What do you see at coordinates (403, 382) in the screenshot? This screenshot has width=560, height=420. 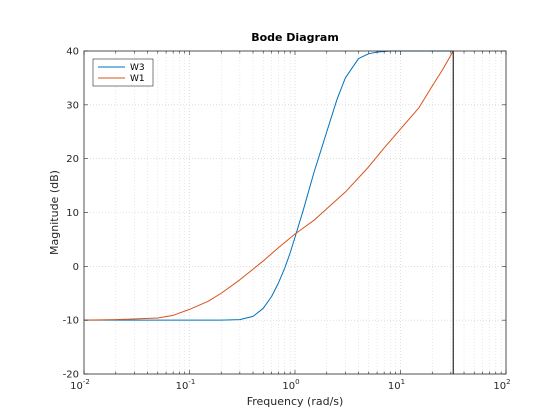 I see `x-tick-label-exponent: 1` at bounding box center [403, 382].